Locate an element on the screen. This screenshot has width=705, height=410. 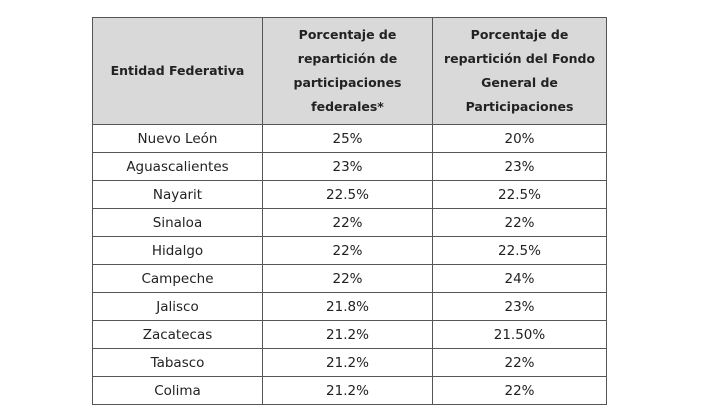
table-cell: Nuevo León is located at coordinates (177, 138).